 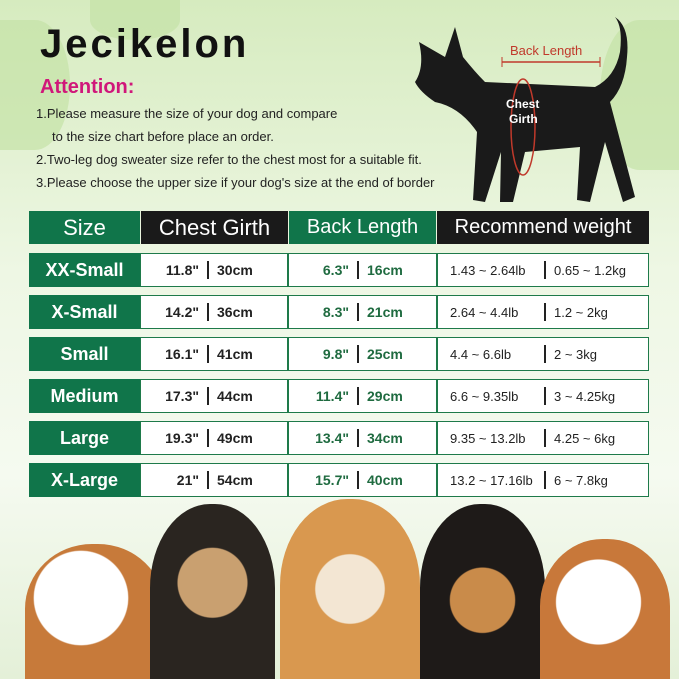 I want to click on weight-cell: 6.6 ~ 9.35lb 3 ~ 4.25kg, so click(x=543, y=396).